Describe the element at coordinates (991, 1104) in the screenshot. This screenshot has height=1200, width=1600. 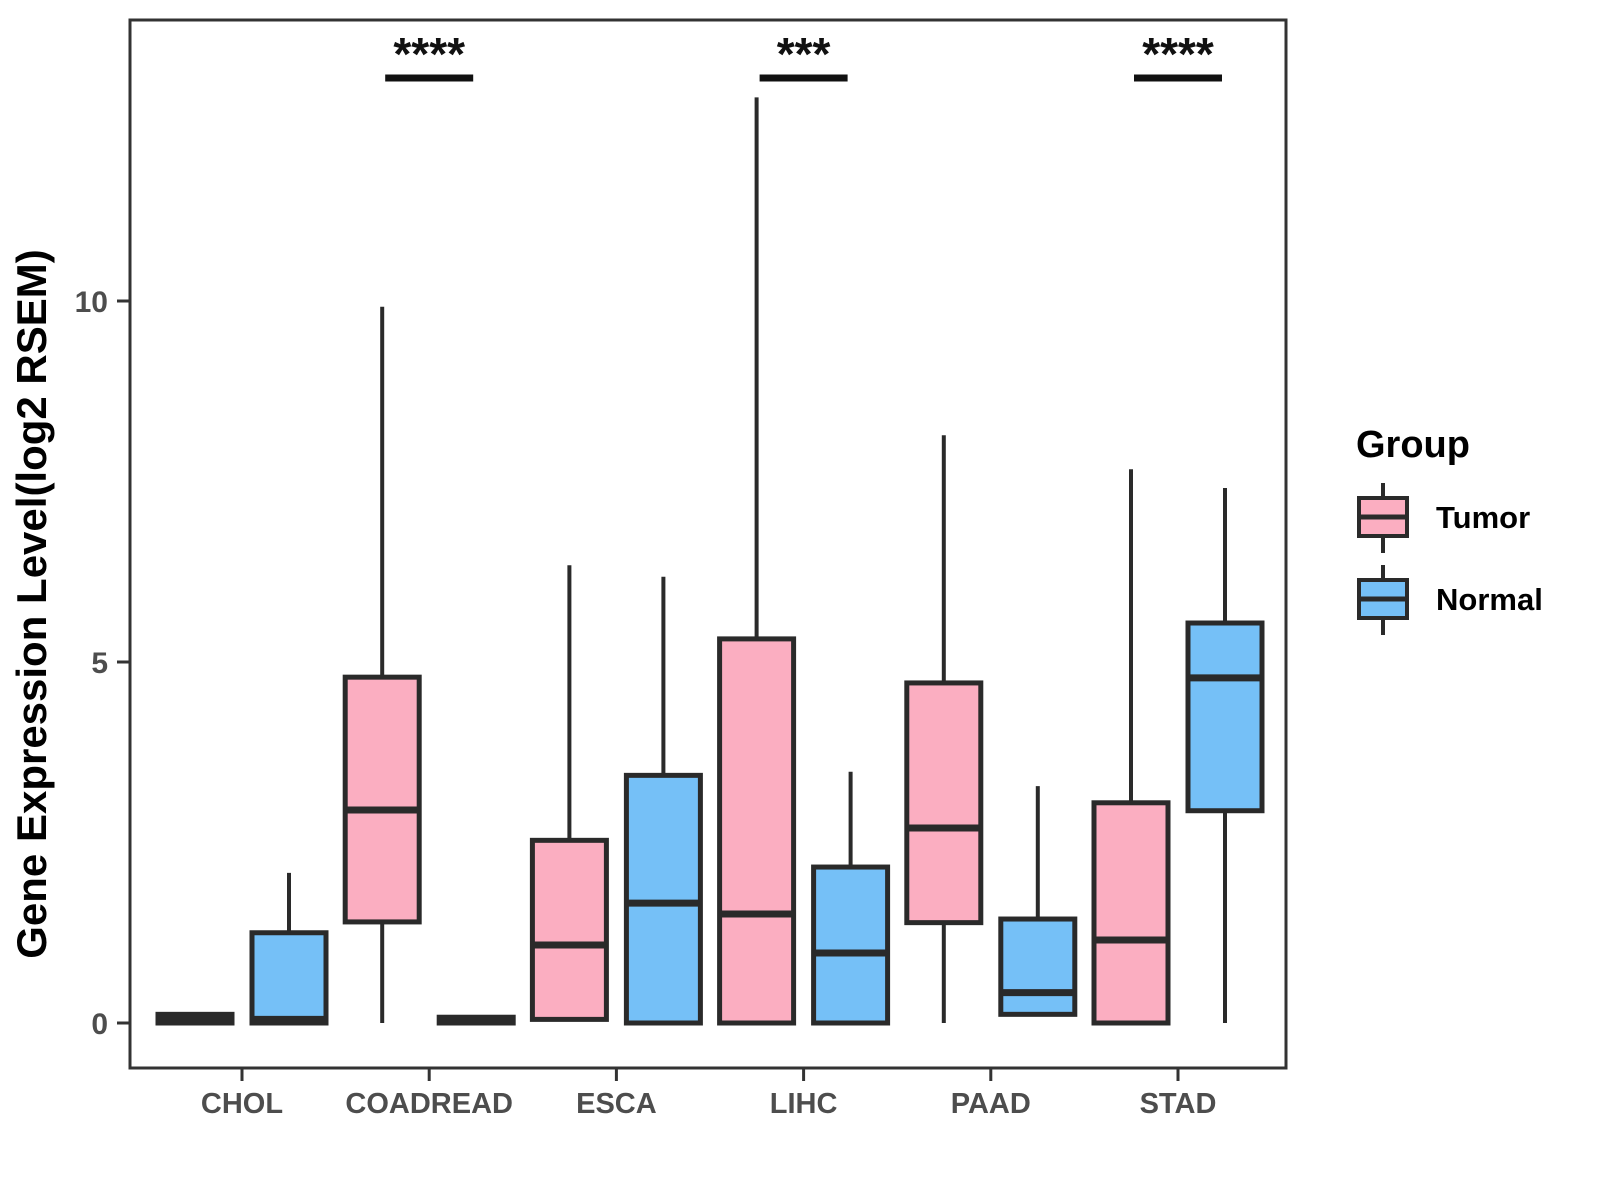
I see `x-tick-label-PAAD: PAAD` at that location.